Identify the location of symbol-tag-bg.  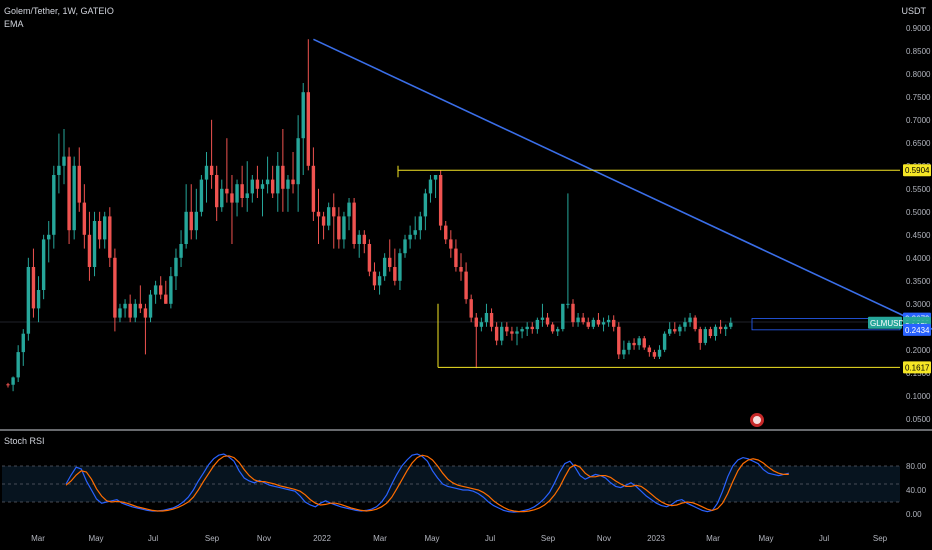
(885, 322).